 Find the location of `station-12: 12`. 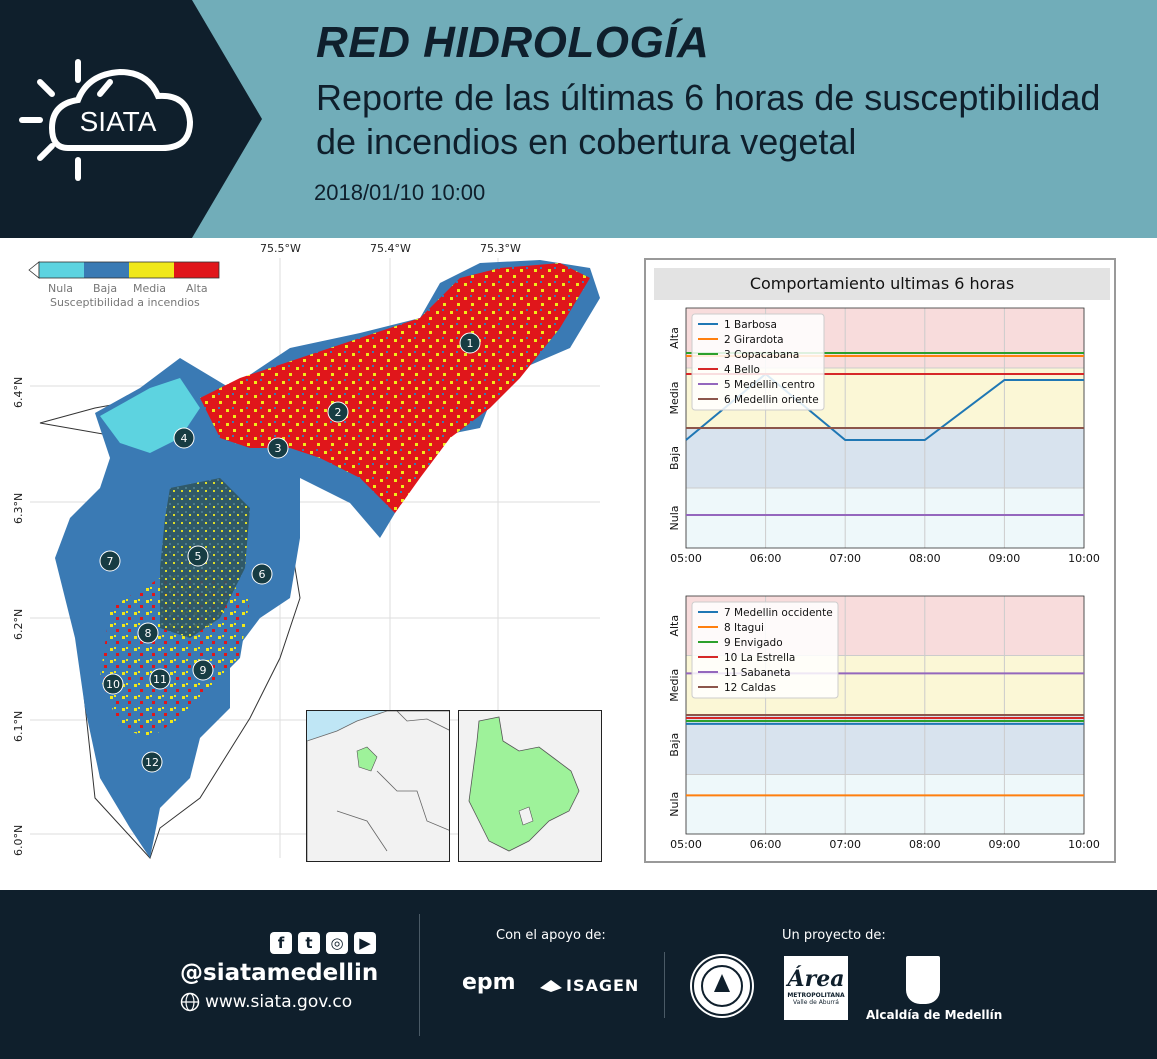

station-12: 12 is located at coordinates (152, 762).